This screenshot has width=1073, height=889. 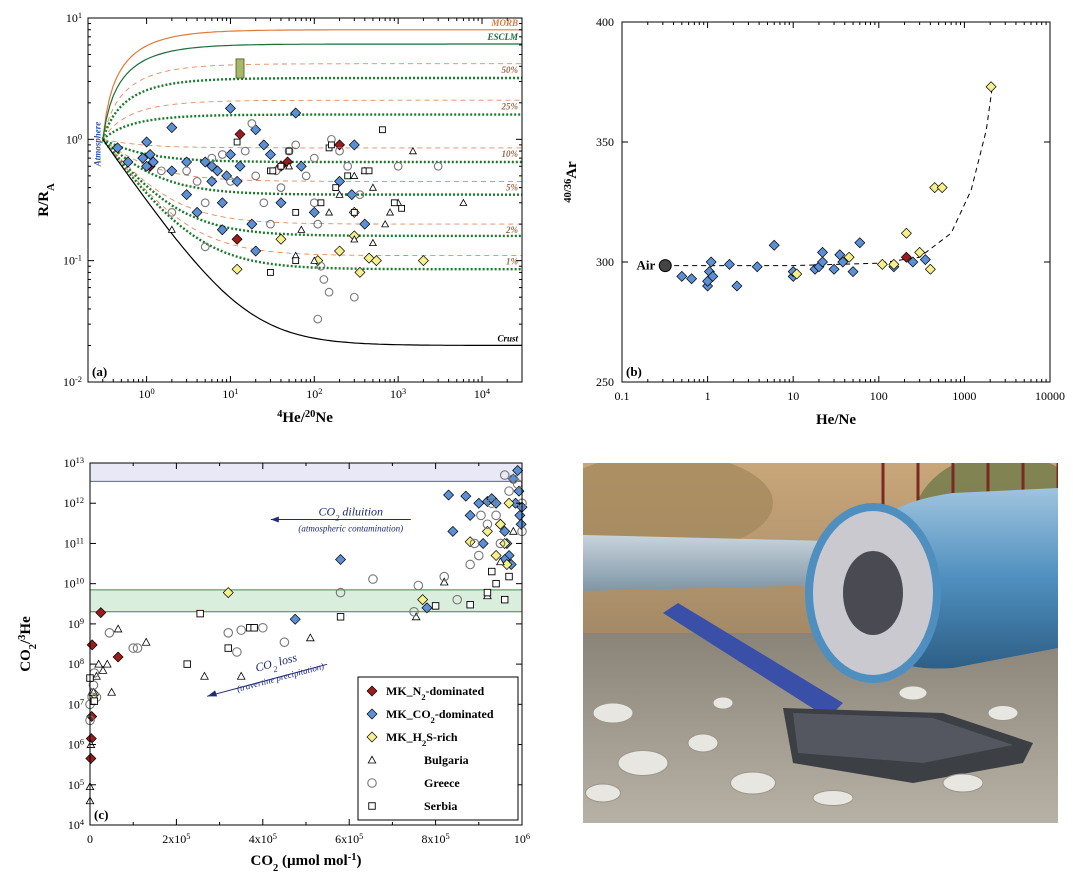 What do you see at coordinates (267, 680) in the screenshot?
I see `loss-arrow` at bounding box center [267, 680].